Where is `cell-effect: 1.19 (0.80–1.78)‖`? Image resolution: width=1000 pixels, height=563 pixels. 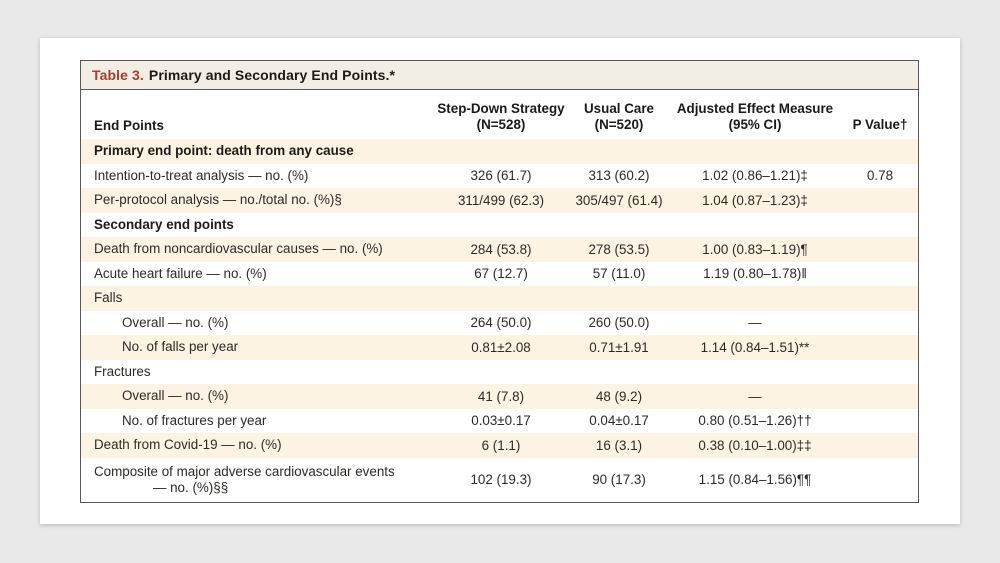
cell-effect: 1.19 (0.80–1.78)‖ is located at coordinates (755, 274).